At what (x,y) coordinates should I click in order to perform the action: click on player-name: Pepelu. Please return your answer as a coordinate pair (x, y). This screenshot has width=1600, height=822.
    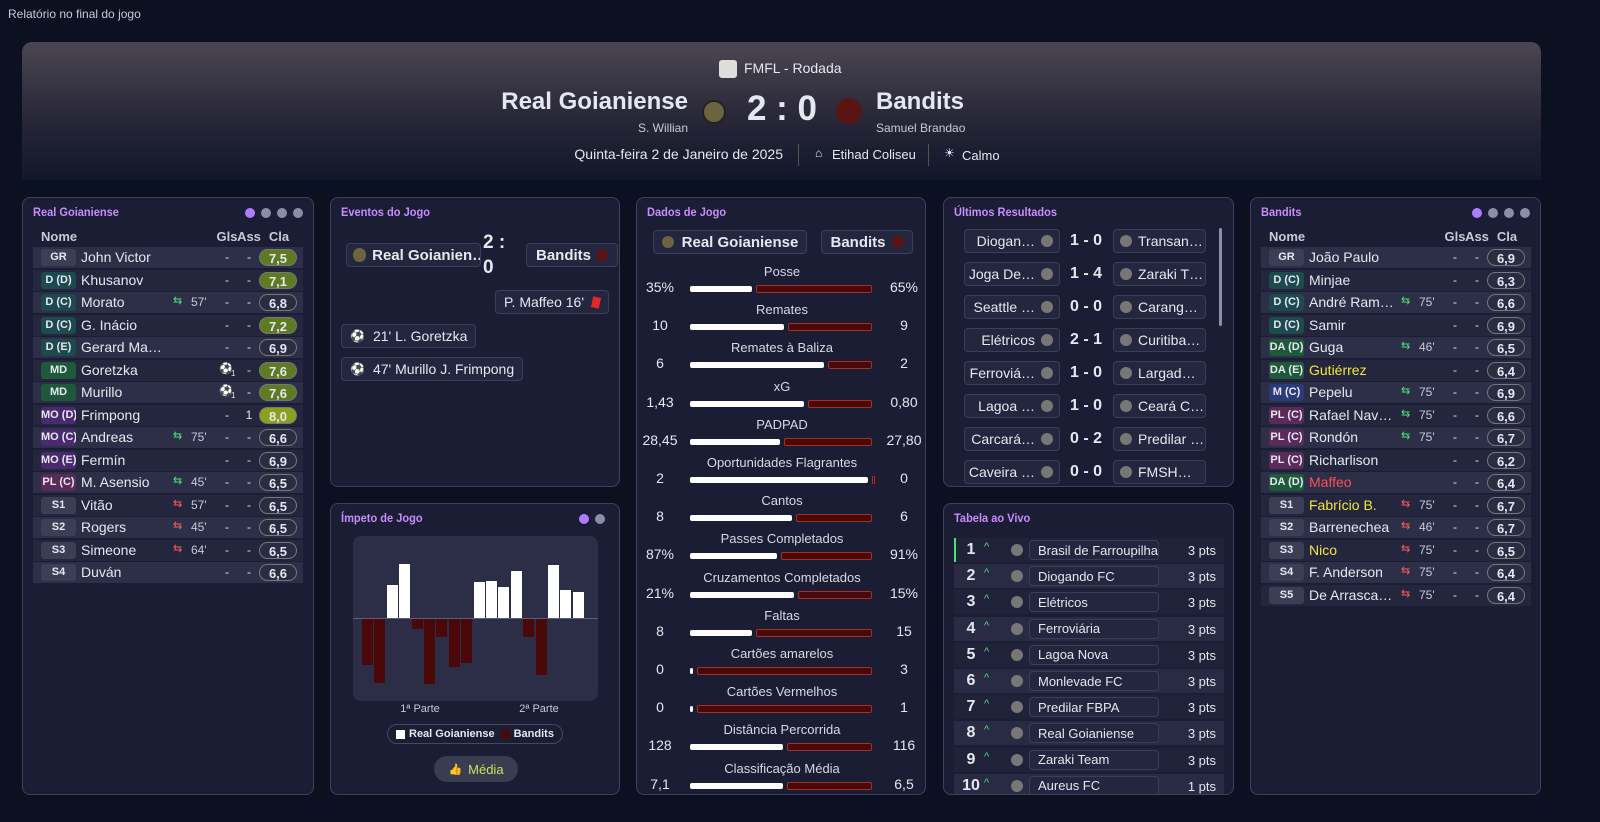
    Looking at the image, I should click on (1331, 392).